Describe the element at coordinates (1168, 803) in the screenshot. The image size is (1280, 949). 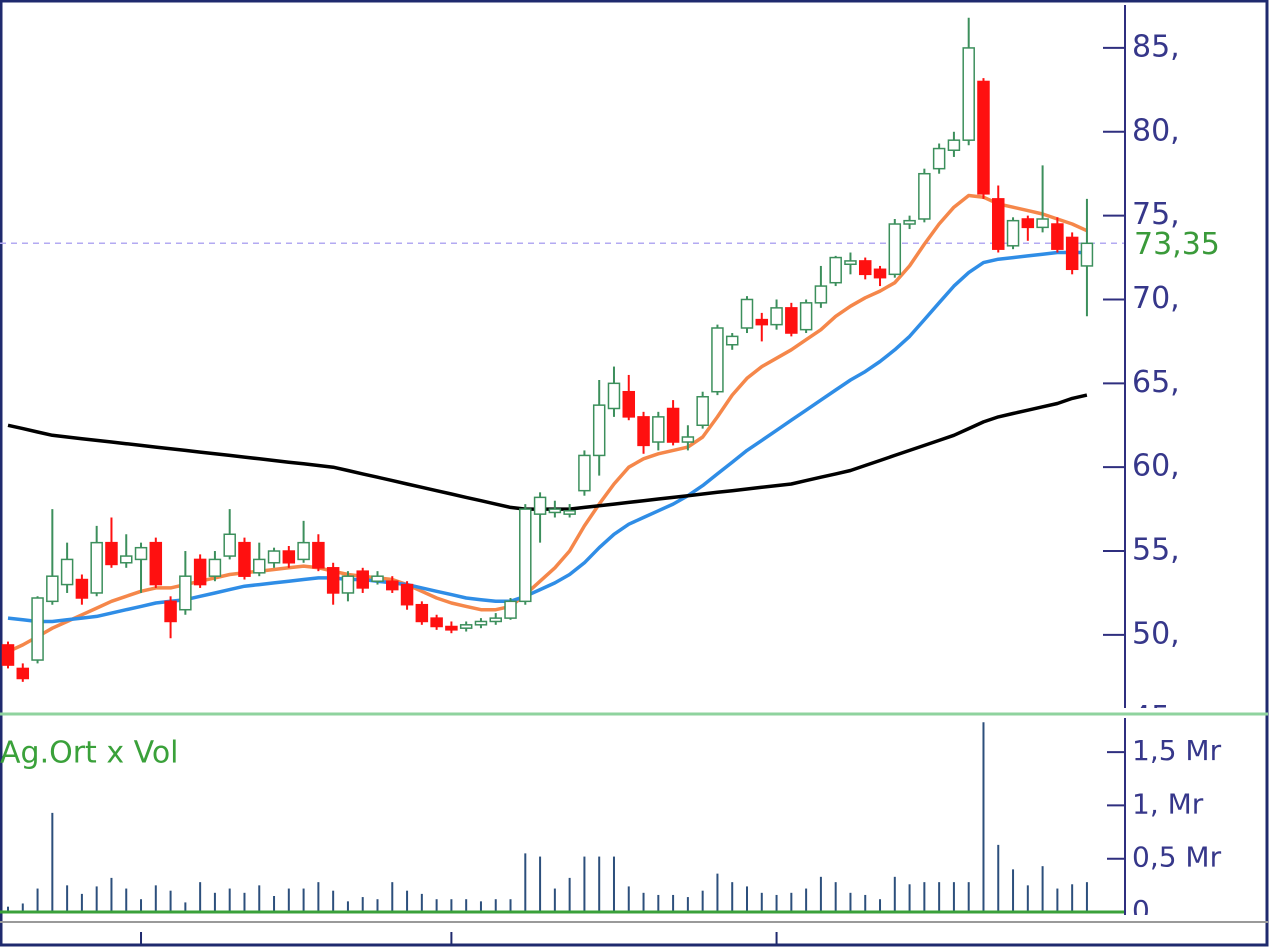
I see `y-tick-label: 1, Mr` at that location.